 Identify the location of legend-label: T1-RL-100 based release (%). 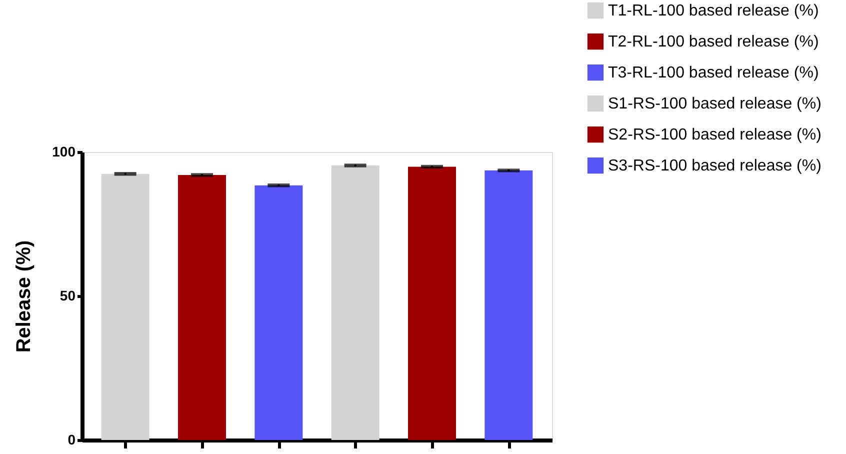
(713, 11).